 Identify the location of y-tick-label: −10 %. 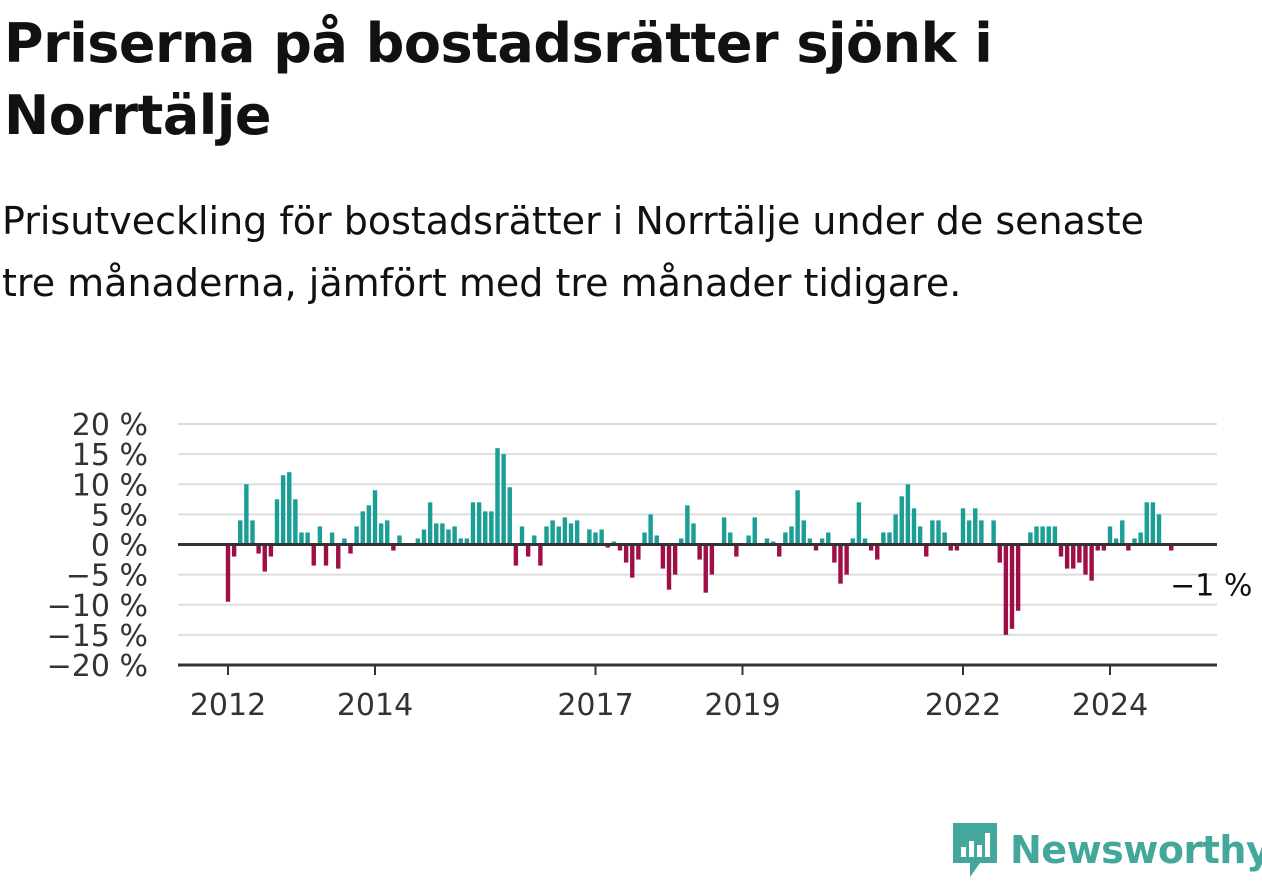
(97, 606).